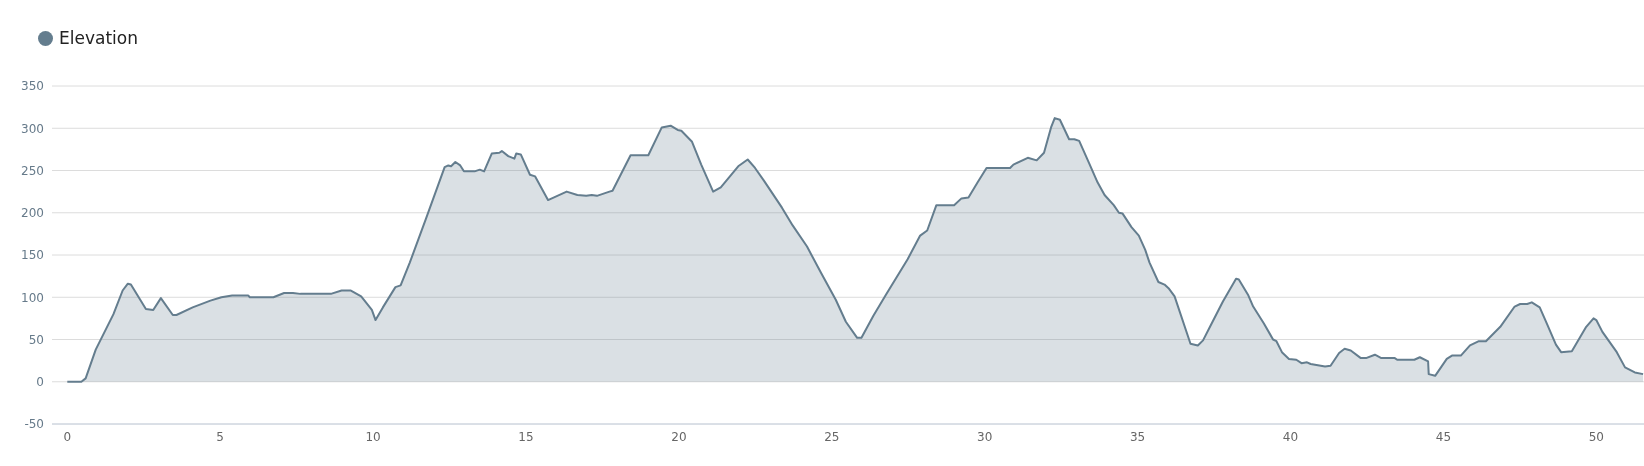  What do you see at coordinates (36, 339) in the screenshot?
I see `y-tick-label: 50` at bounding box center [36, 339].